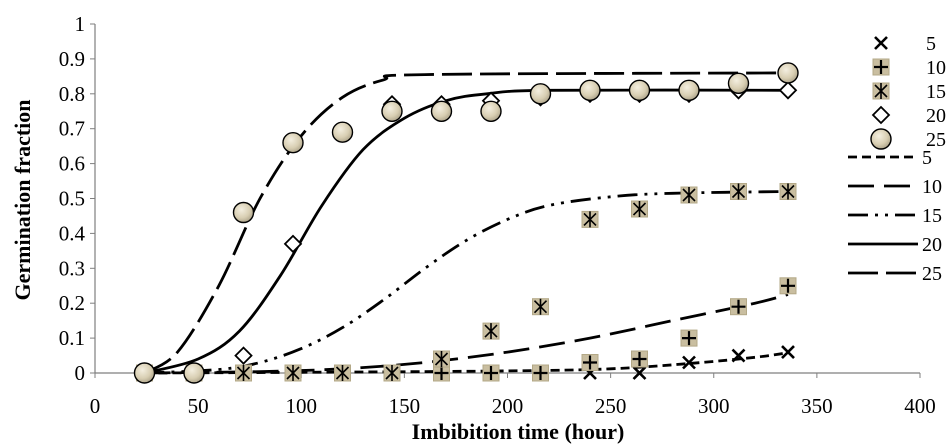 Image resolution: width=948 pixels, height=444 pixels. What do you see at coordinates (932, 274) in the screenshot?
I see `legend-label-fitted-25: 25` at bounding box center [932, 274].